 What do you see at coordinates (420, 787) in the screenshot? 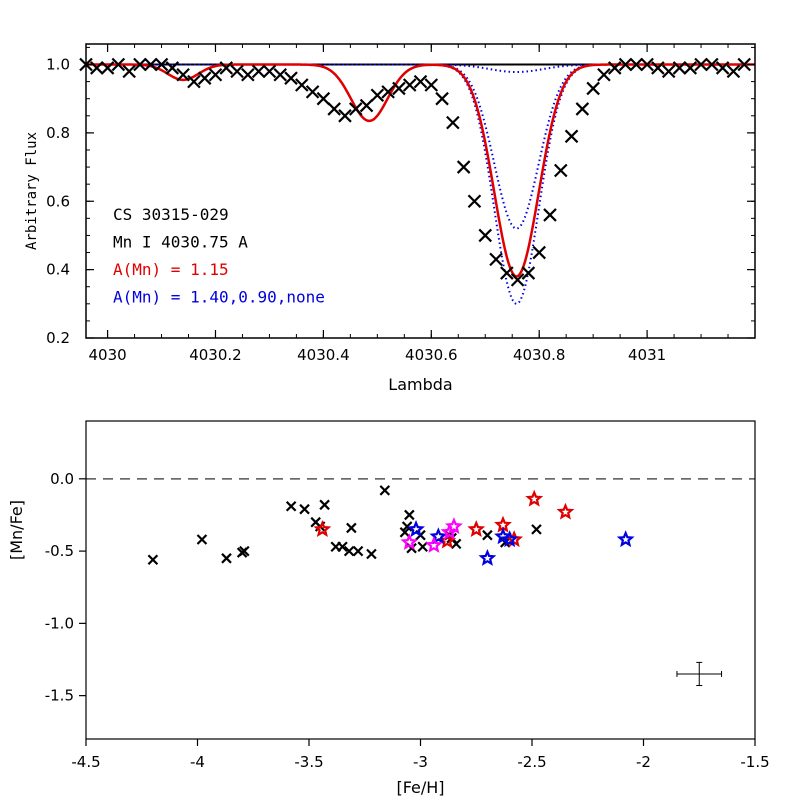
I see `x-axis-title: [Fe/H]` at bounding box center [420, 787].